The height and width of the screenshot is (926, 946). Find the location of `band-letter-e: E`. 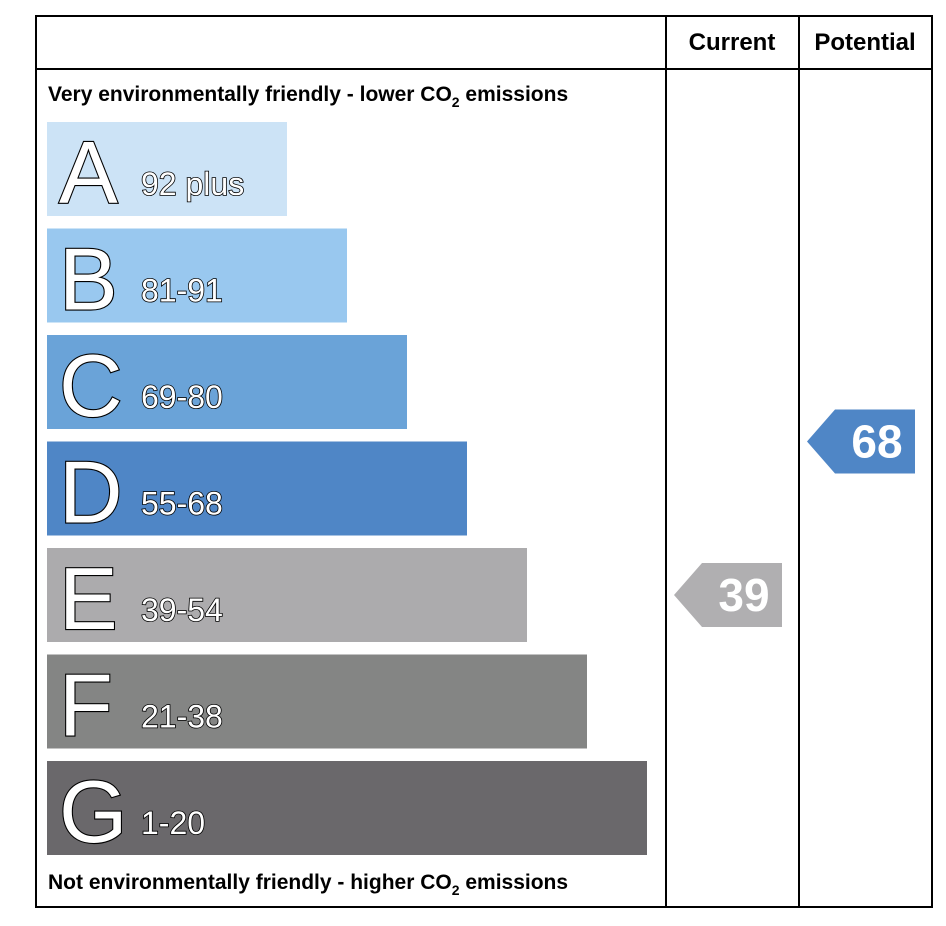

band-letter-e: E is located at coordinates (88, 598).